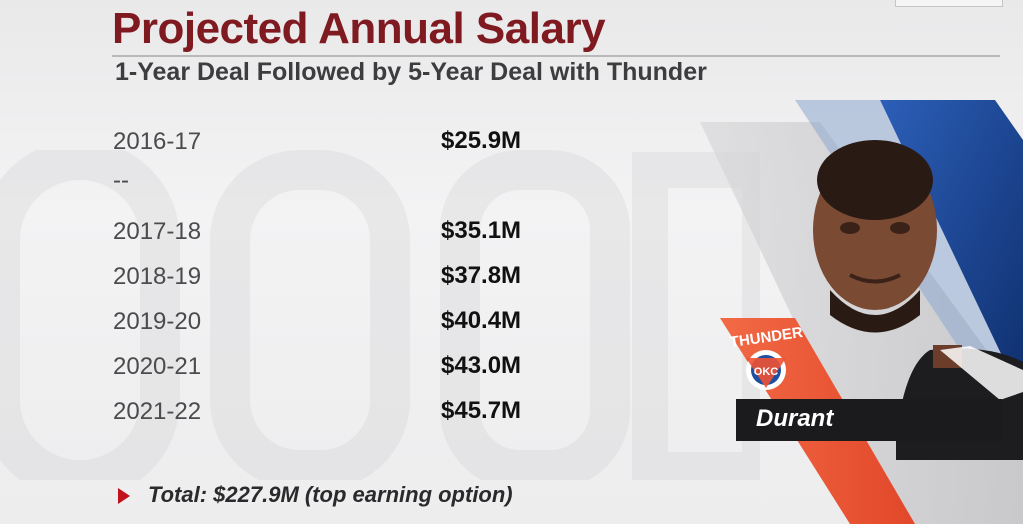 This screenshot has height=524, width=1023. What do you see at coordinates (328, 324) in the screenshot?
I see `salary-row: 2019-20 $40.4M` at bounding box center [328, 324].